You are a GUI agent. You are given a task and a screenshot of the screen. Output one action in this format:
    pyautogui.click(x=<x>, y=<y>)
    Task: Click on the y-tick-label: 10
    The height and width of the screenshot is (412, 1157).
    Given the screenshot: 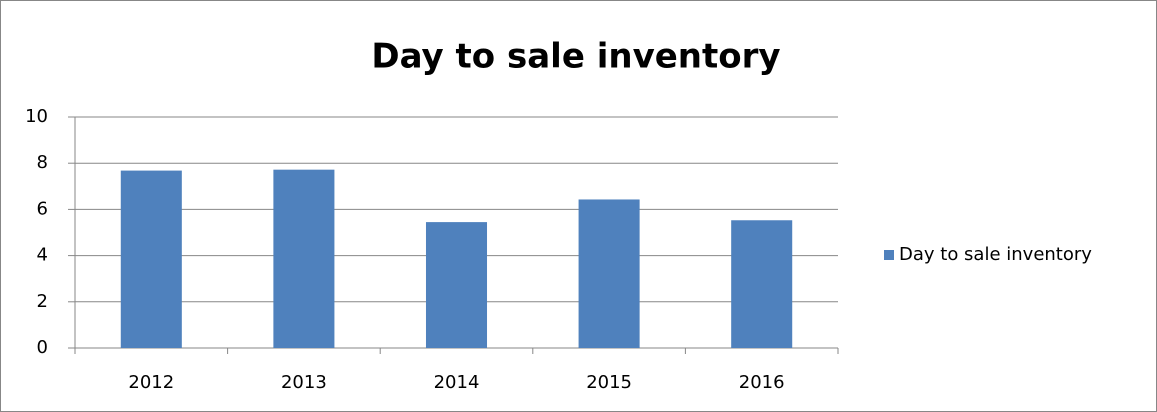 What is the action you would take?
    pyautogui.click(x=36, y=116)
    